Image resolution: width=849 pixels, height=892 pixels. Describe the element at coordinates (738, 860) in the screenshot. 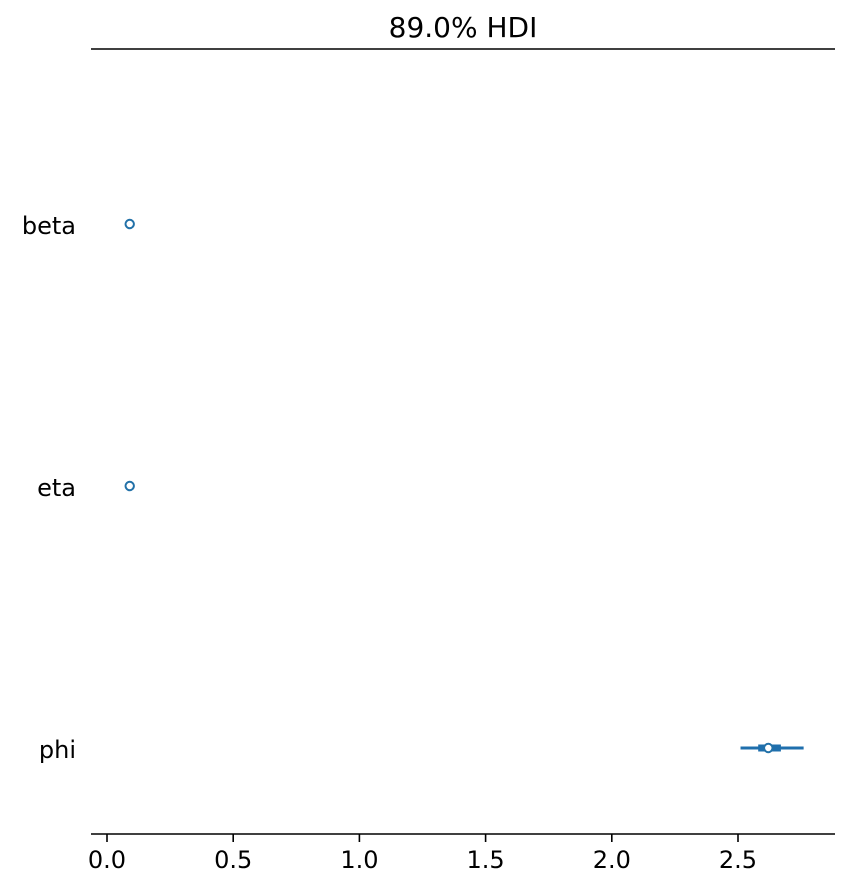

I see `x-tick-label: 2.5` at that location.